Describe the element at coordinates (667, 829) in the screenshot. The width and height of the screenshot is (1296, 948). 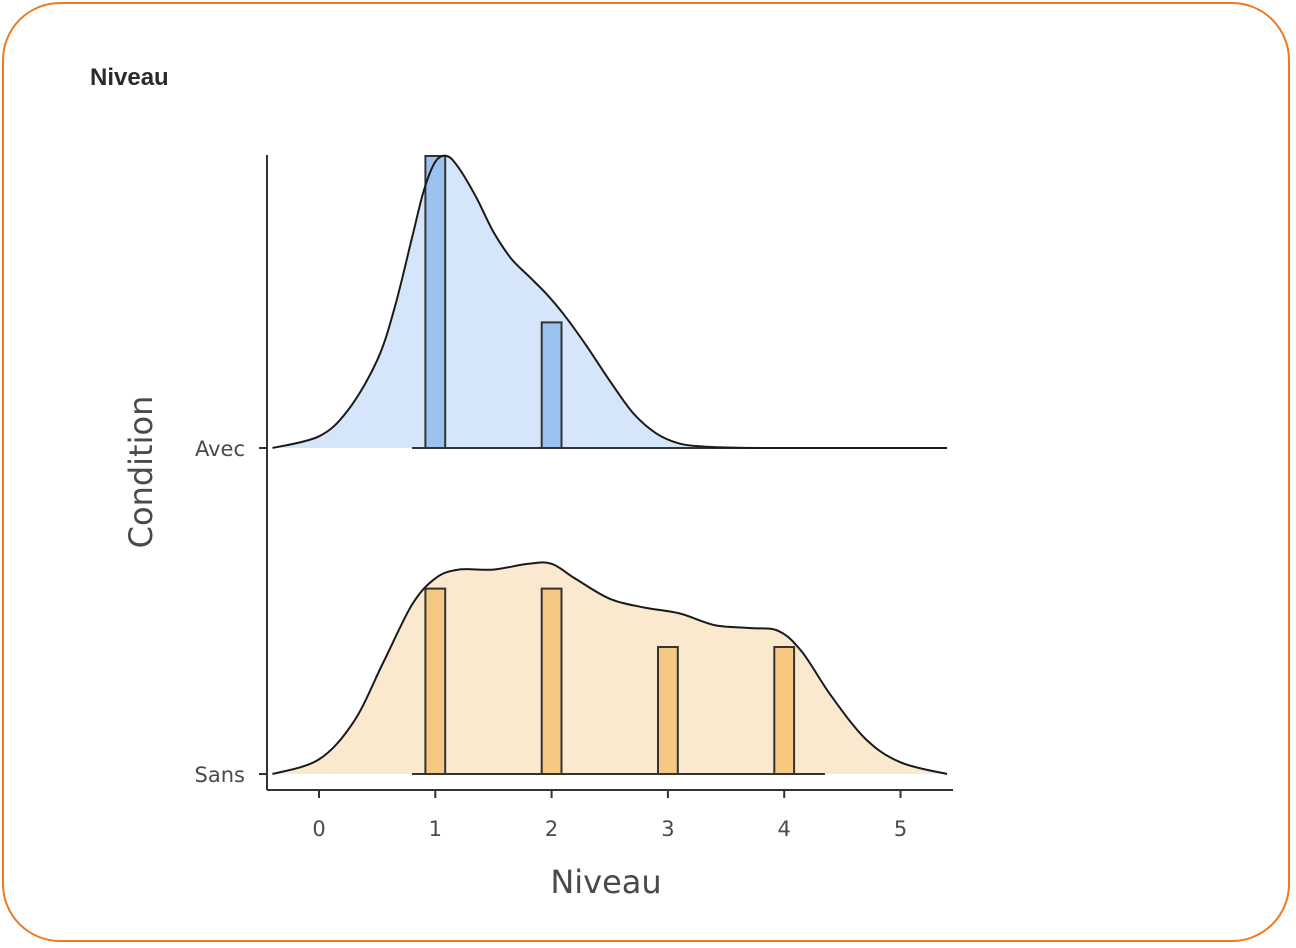
I see `x-tick-label-3: 3` at that location.